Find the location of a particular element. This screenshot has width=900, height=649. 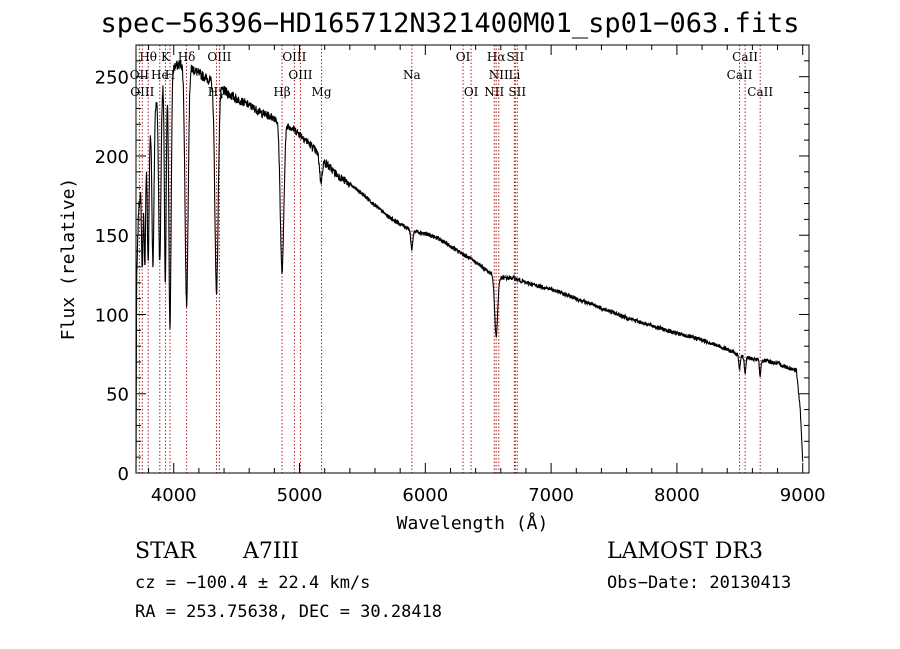

spectral-subclass: A7III is located at coordinates (271, 551).